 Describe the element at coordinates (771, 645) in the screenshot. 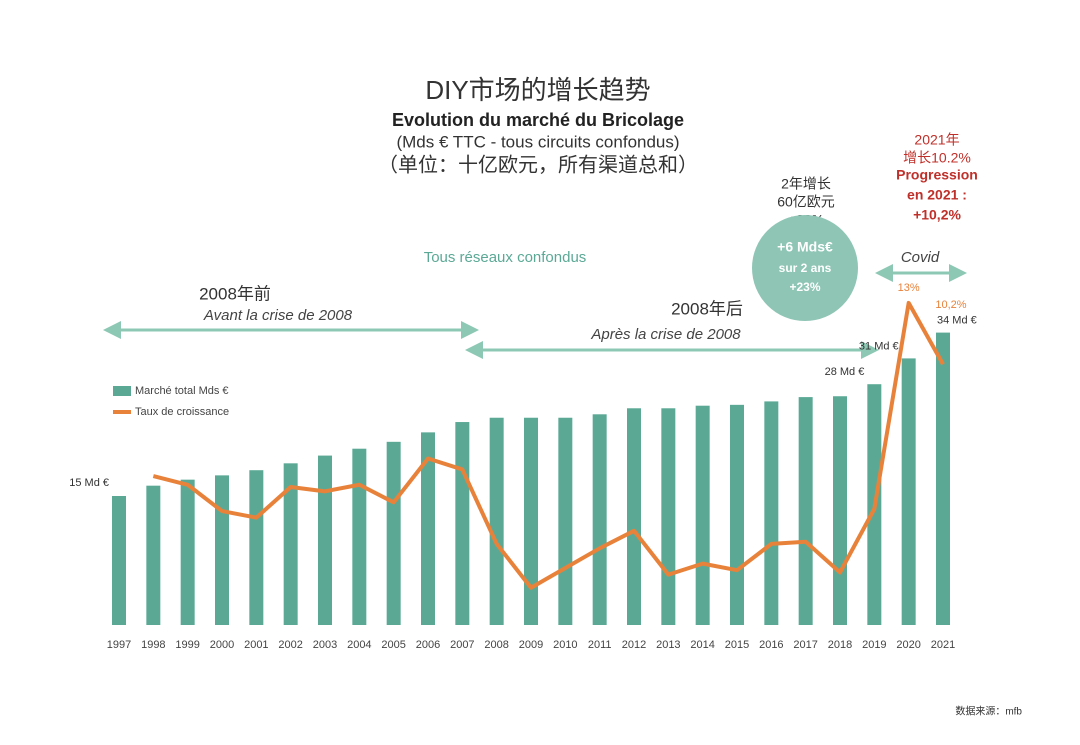

I see `x-tick-label: 2016` at that location.